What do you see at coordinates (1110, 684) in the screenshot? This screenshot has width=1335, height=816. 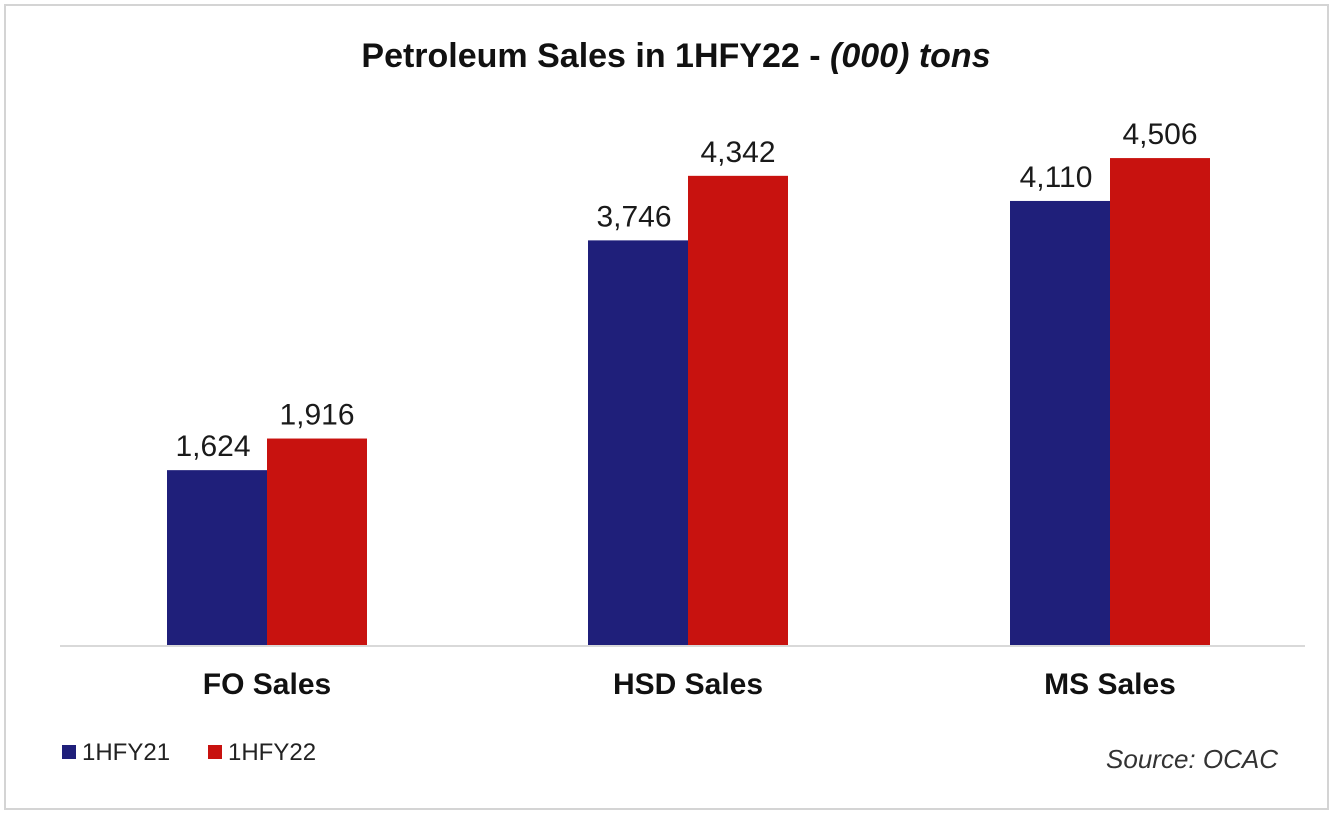 I see `category-label-ms-sales: MS Sales` at bounding box center [1110, 684].